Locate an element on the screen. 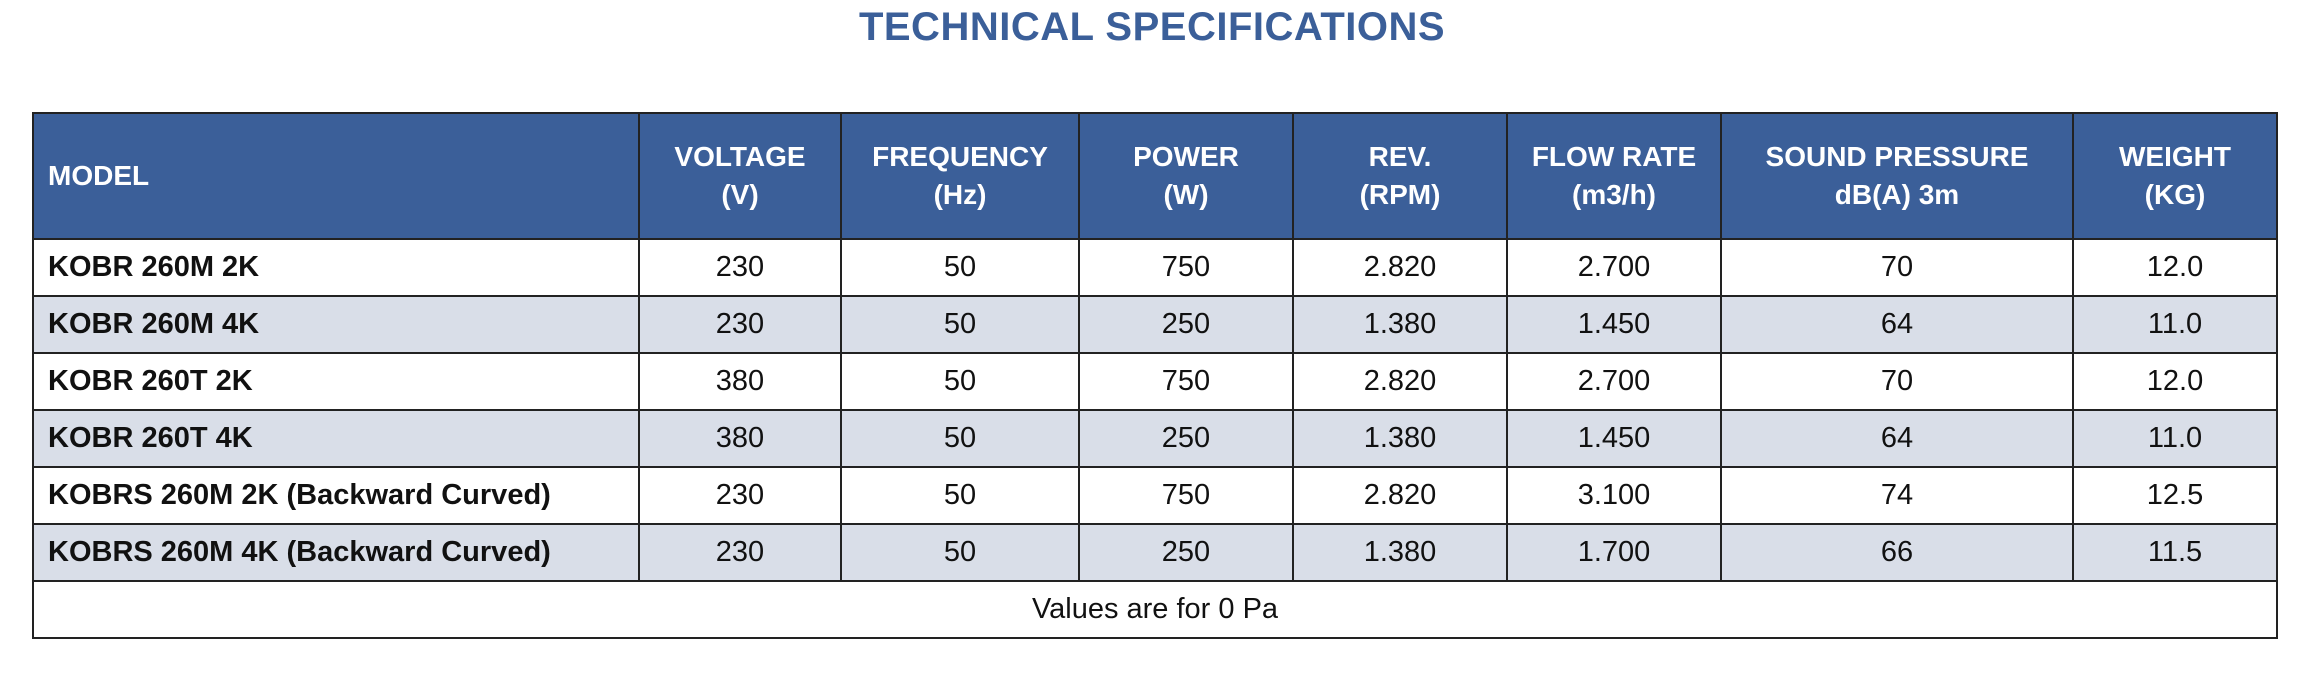 The image size is (2304, 676). column-header-unit: (m3/h) is located at coordinates (1614, 194).